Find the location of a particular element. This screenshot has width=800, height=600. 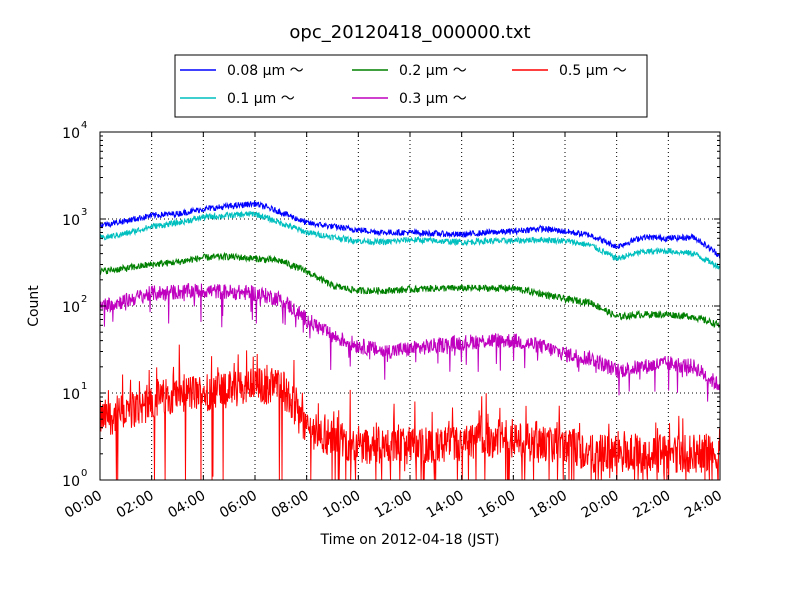

x-tick-label: 18:00 is located at coordinates (548, 505).